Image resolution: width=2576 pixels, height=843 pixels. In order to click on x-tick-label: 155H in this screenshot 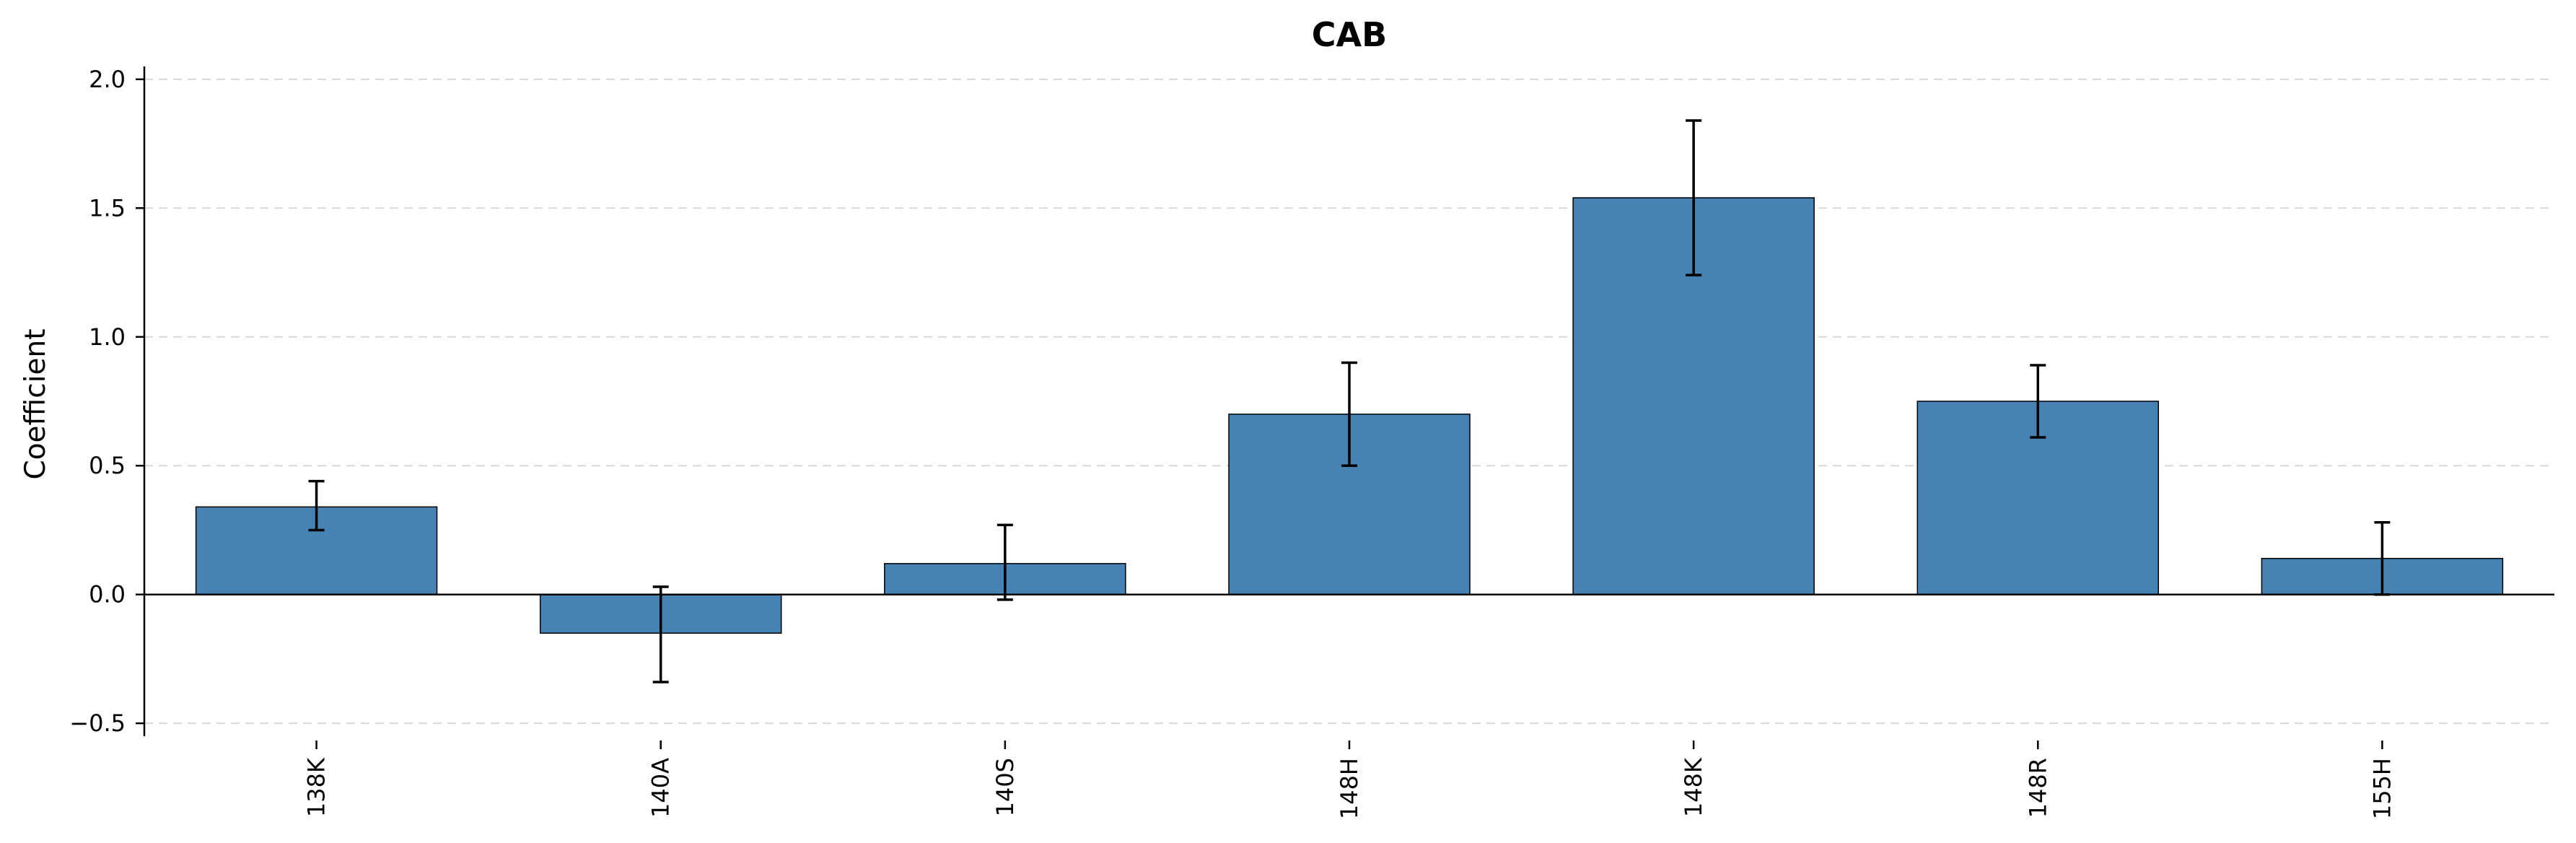, I will do `click(2382, 788)`.